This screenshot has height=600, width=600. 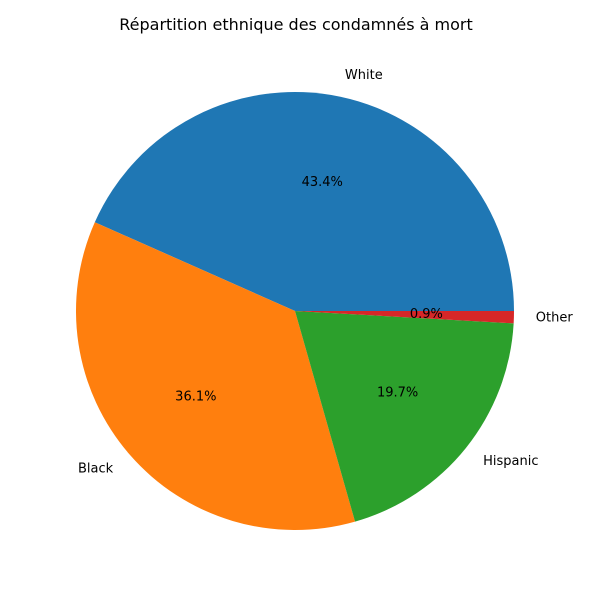 I want to click on slice-label-other: Other, so click(x=555, y=317).